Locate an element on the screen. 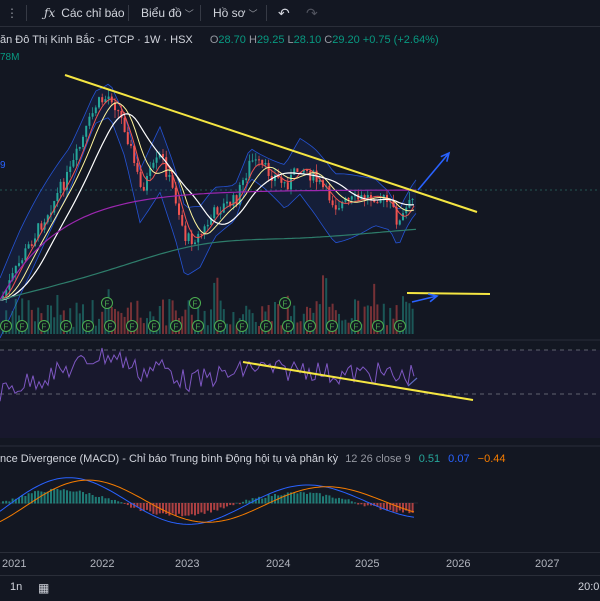 This screenshot has width=600, height=601. ma-teal-line is located at coordinates (208, 264).